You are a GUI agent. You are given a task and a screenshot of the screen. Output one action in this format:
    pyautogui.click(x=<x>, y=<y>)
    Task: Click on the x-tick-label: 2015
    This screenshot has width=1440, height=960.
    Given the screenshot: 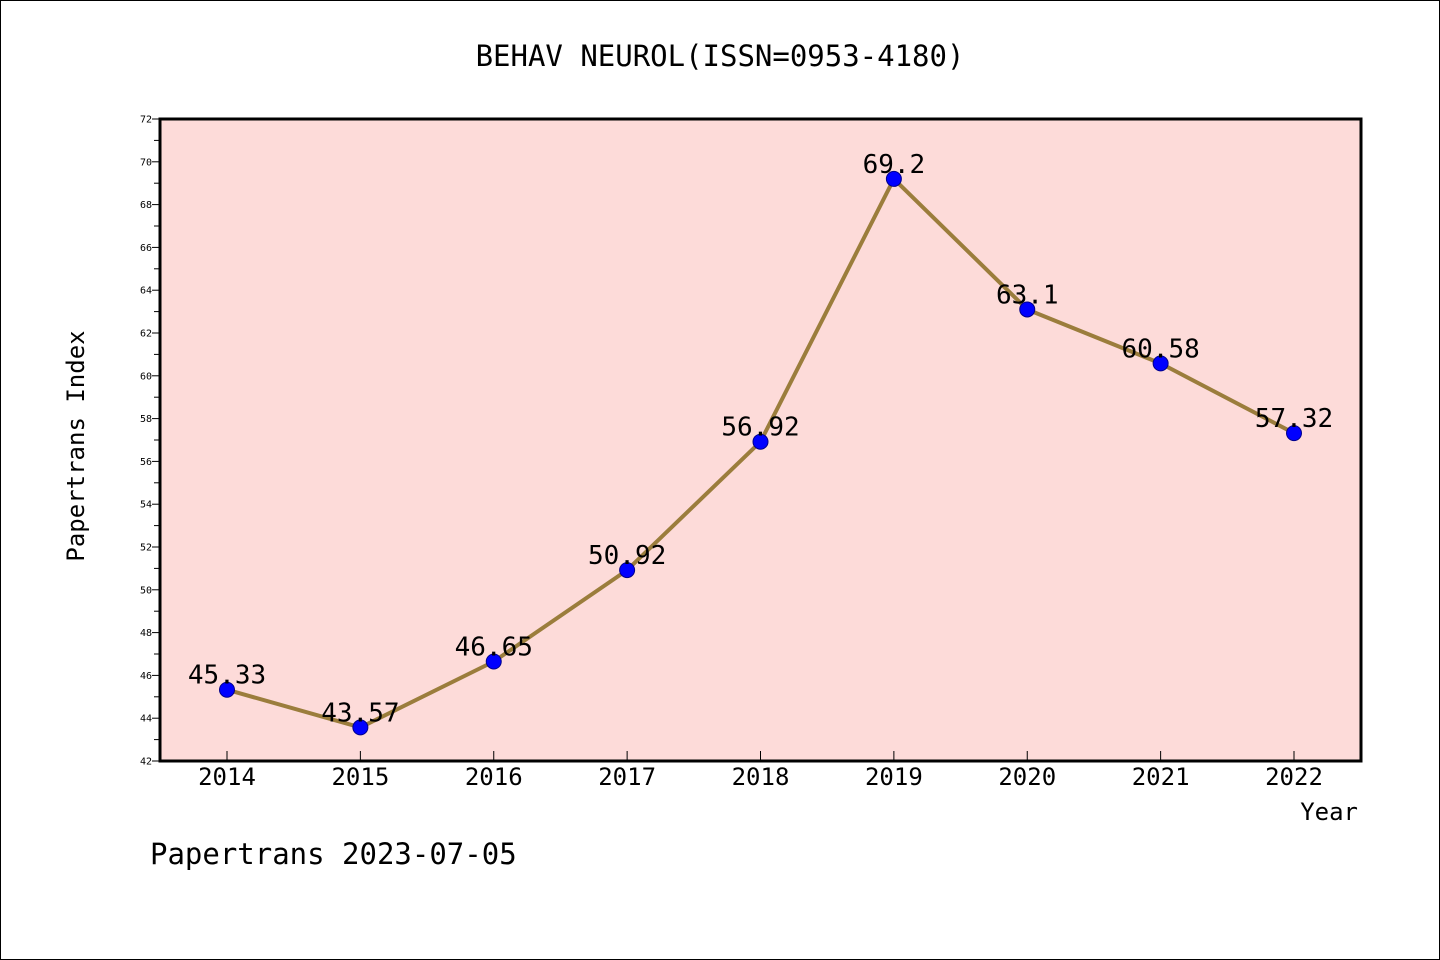 What is the action you would take?
    pyautogui.click(x=360, y=777)
    